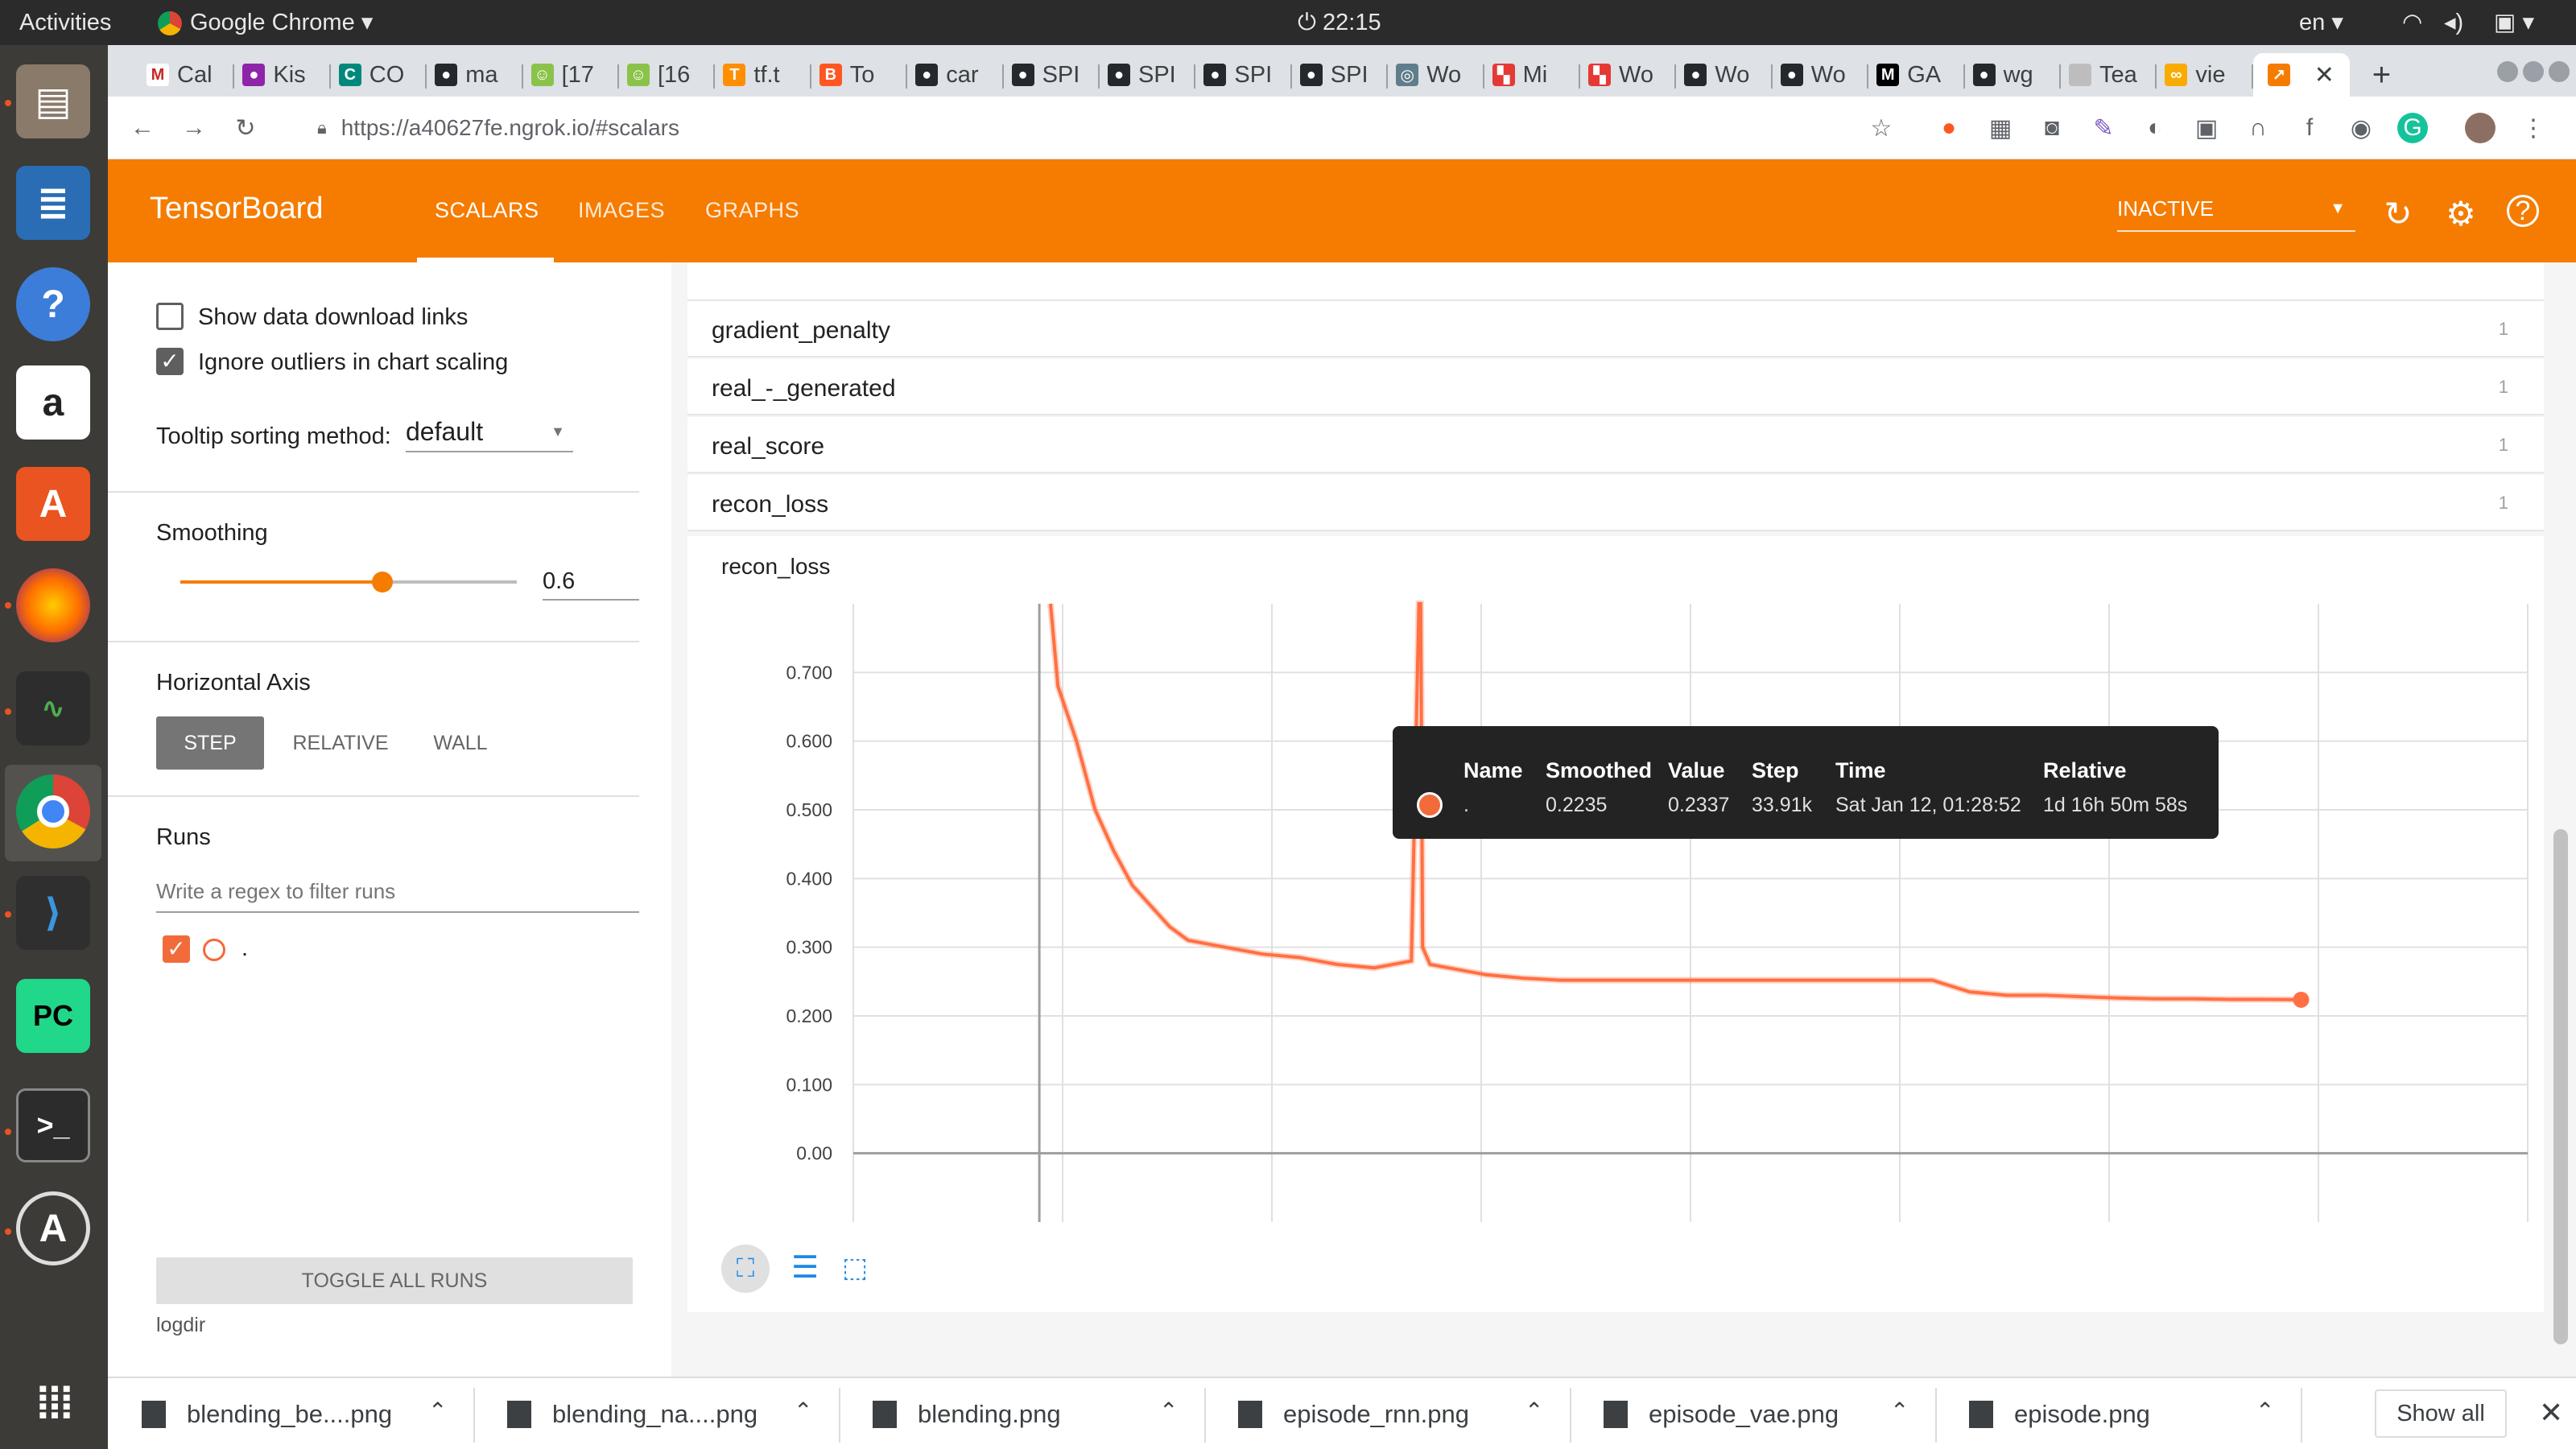  What do you see at coordinates (474, 75) in the screenshot?
I see `browser-tab: ● ma` at bounding box center [474, 75].